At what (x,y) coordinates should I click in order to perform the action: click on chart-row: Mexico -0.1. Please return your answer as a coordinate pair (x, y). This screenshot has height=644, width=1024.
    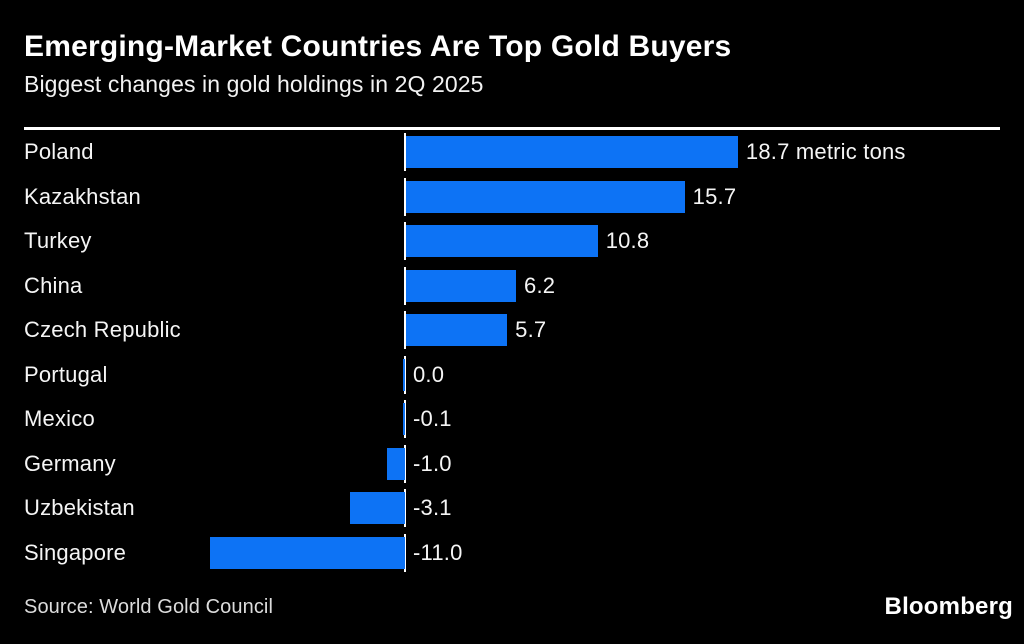
    Looking at the image, I should click on (512, 422).